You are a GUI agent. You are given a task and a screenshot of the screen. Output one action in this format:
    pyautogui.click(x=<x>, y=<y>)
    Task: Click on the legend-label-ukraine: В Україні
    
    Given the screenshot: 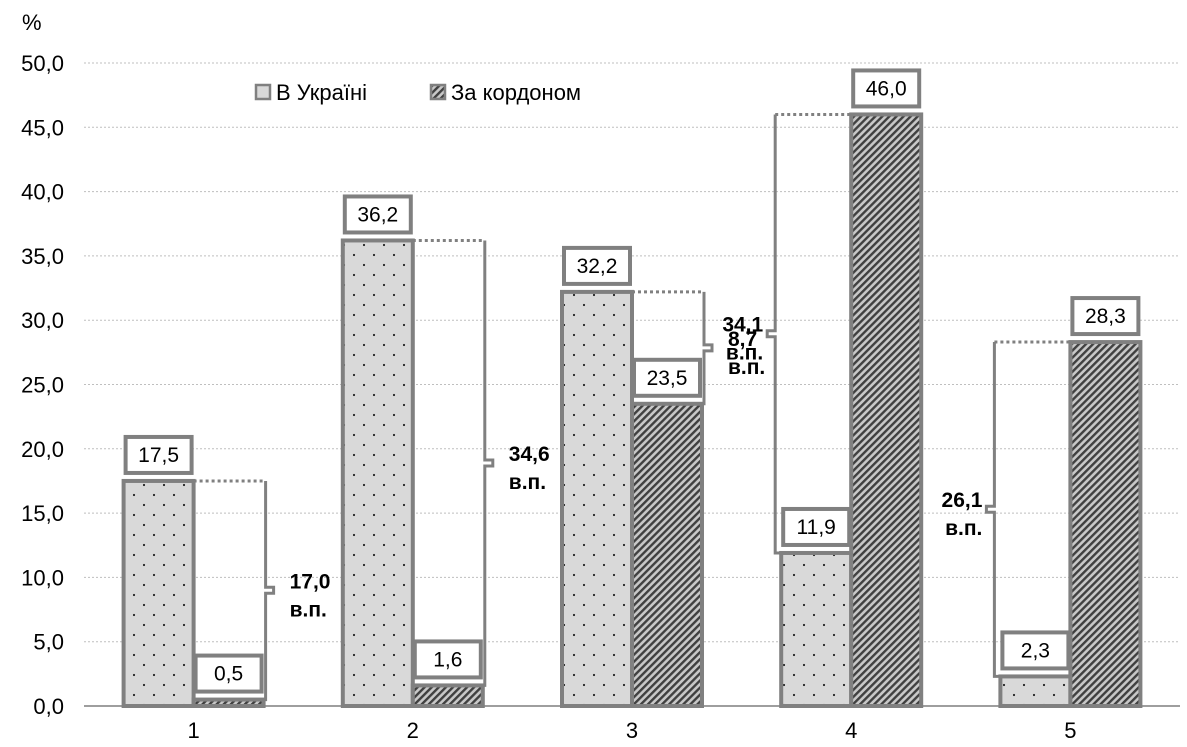 What is the action you would take?
    pyautogui.click(x=321, y=92)
    